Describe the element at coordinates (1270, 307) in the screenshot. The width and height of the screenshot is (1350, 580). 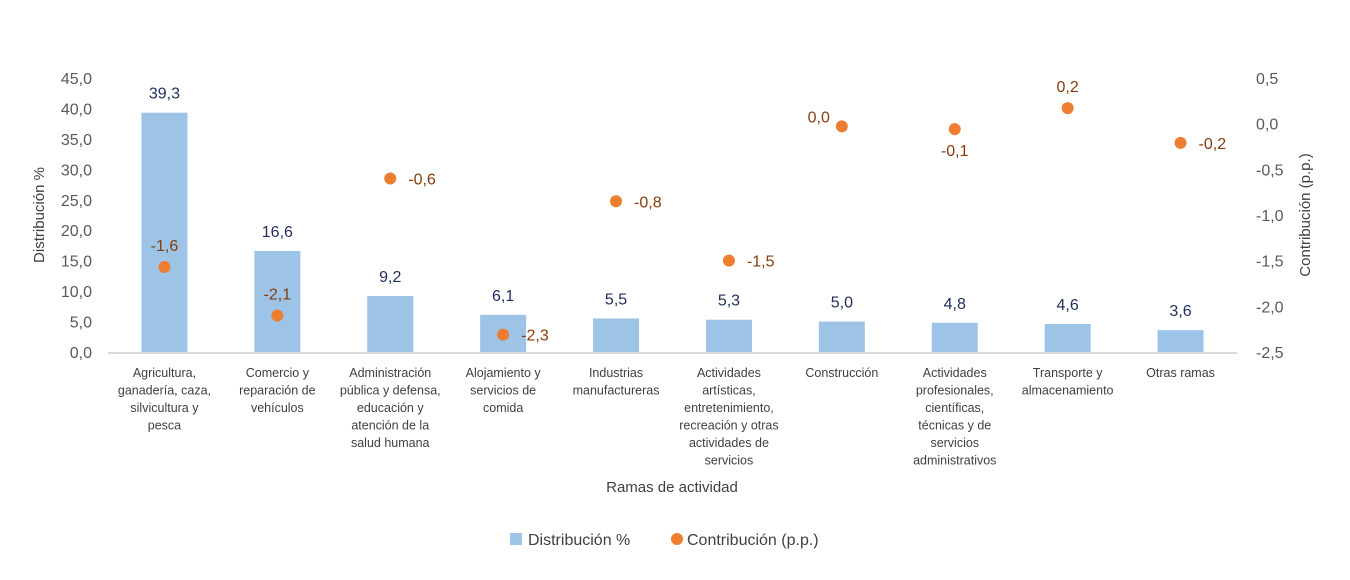
I see `right-tick-label: -2,0` at that location.